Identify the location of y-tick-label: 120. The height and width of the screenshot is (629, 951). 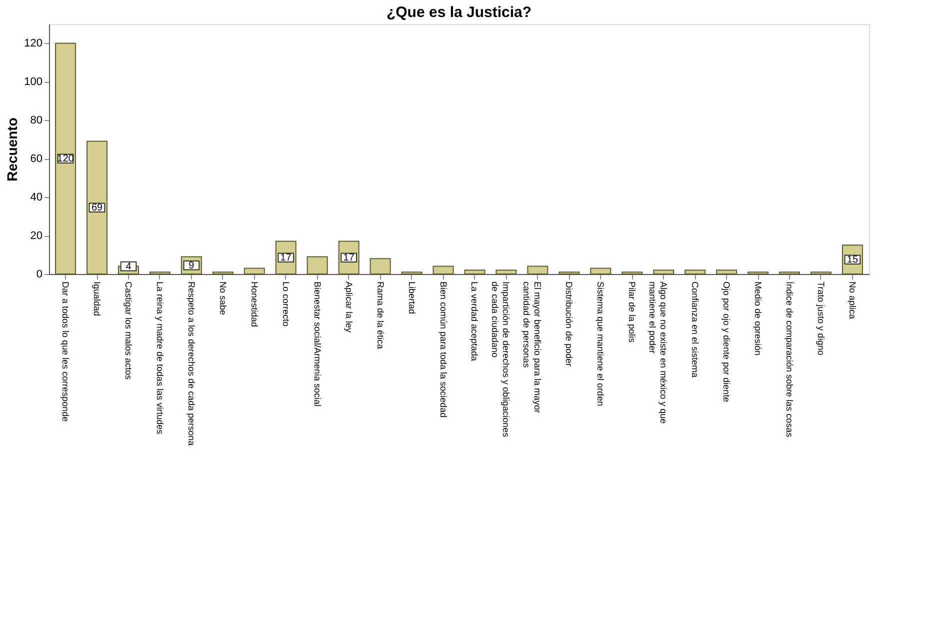
(33, 44).